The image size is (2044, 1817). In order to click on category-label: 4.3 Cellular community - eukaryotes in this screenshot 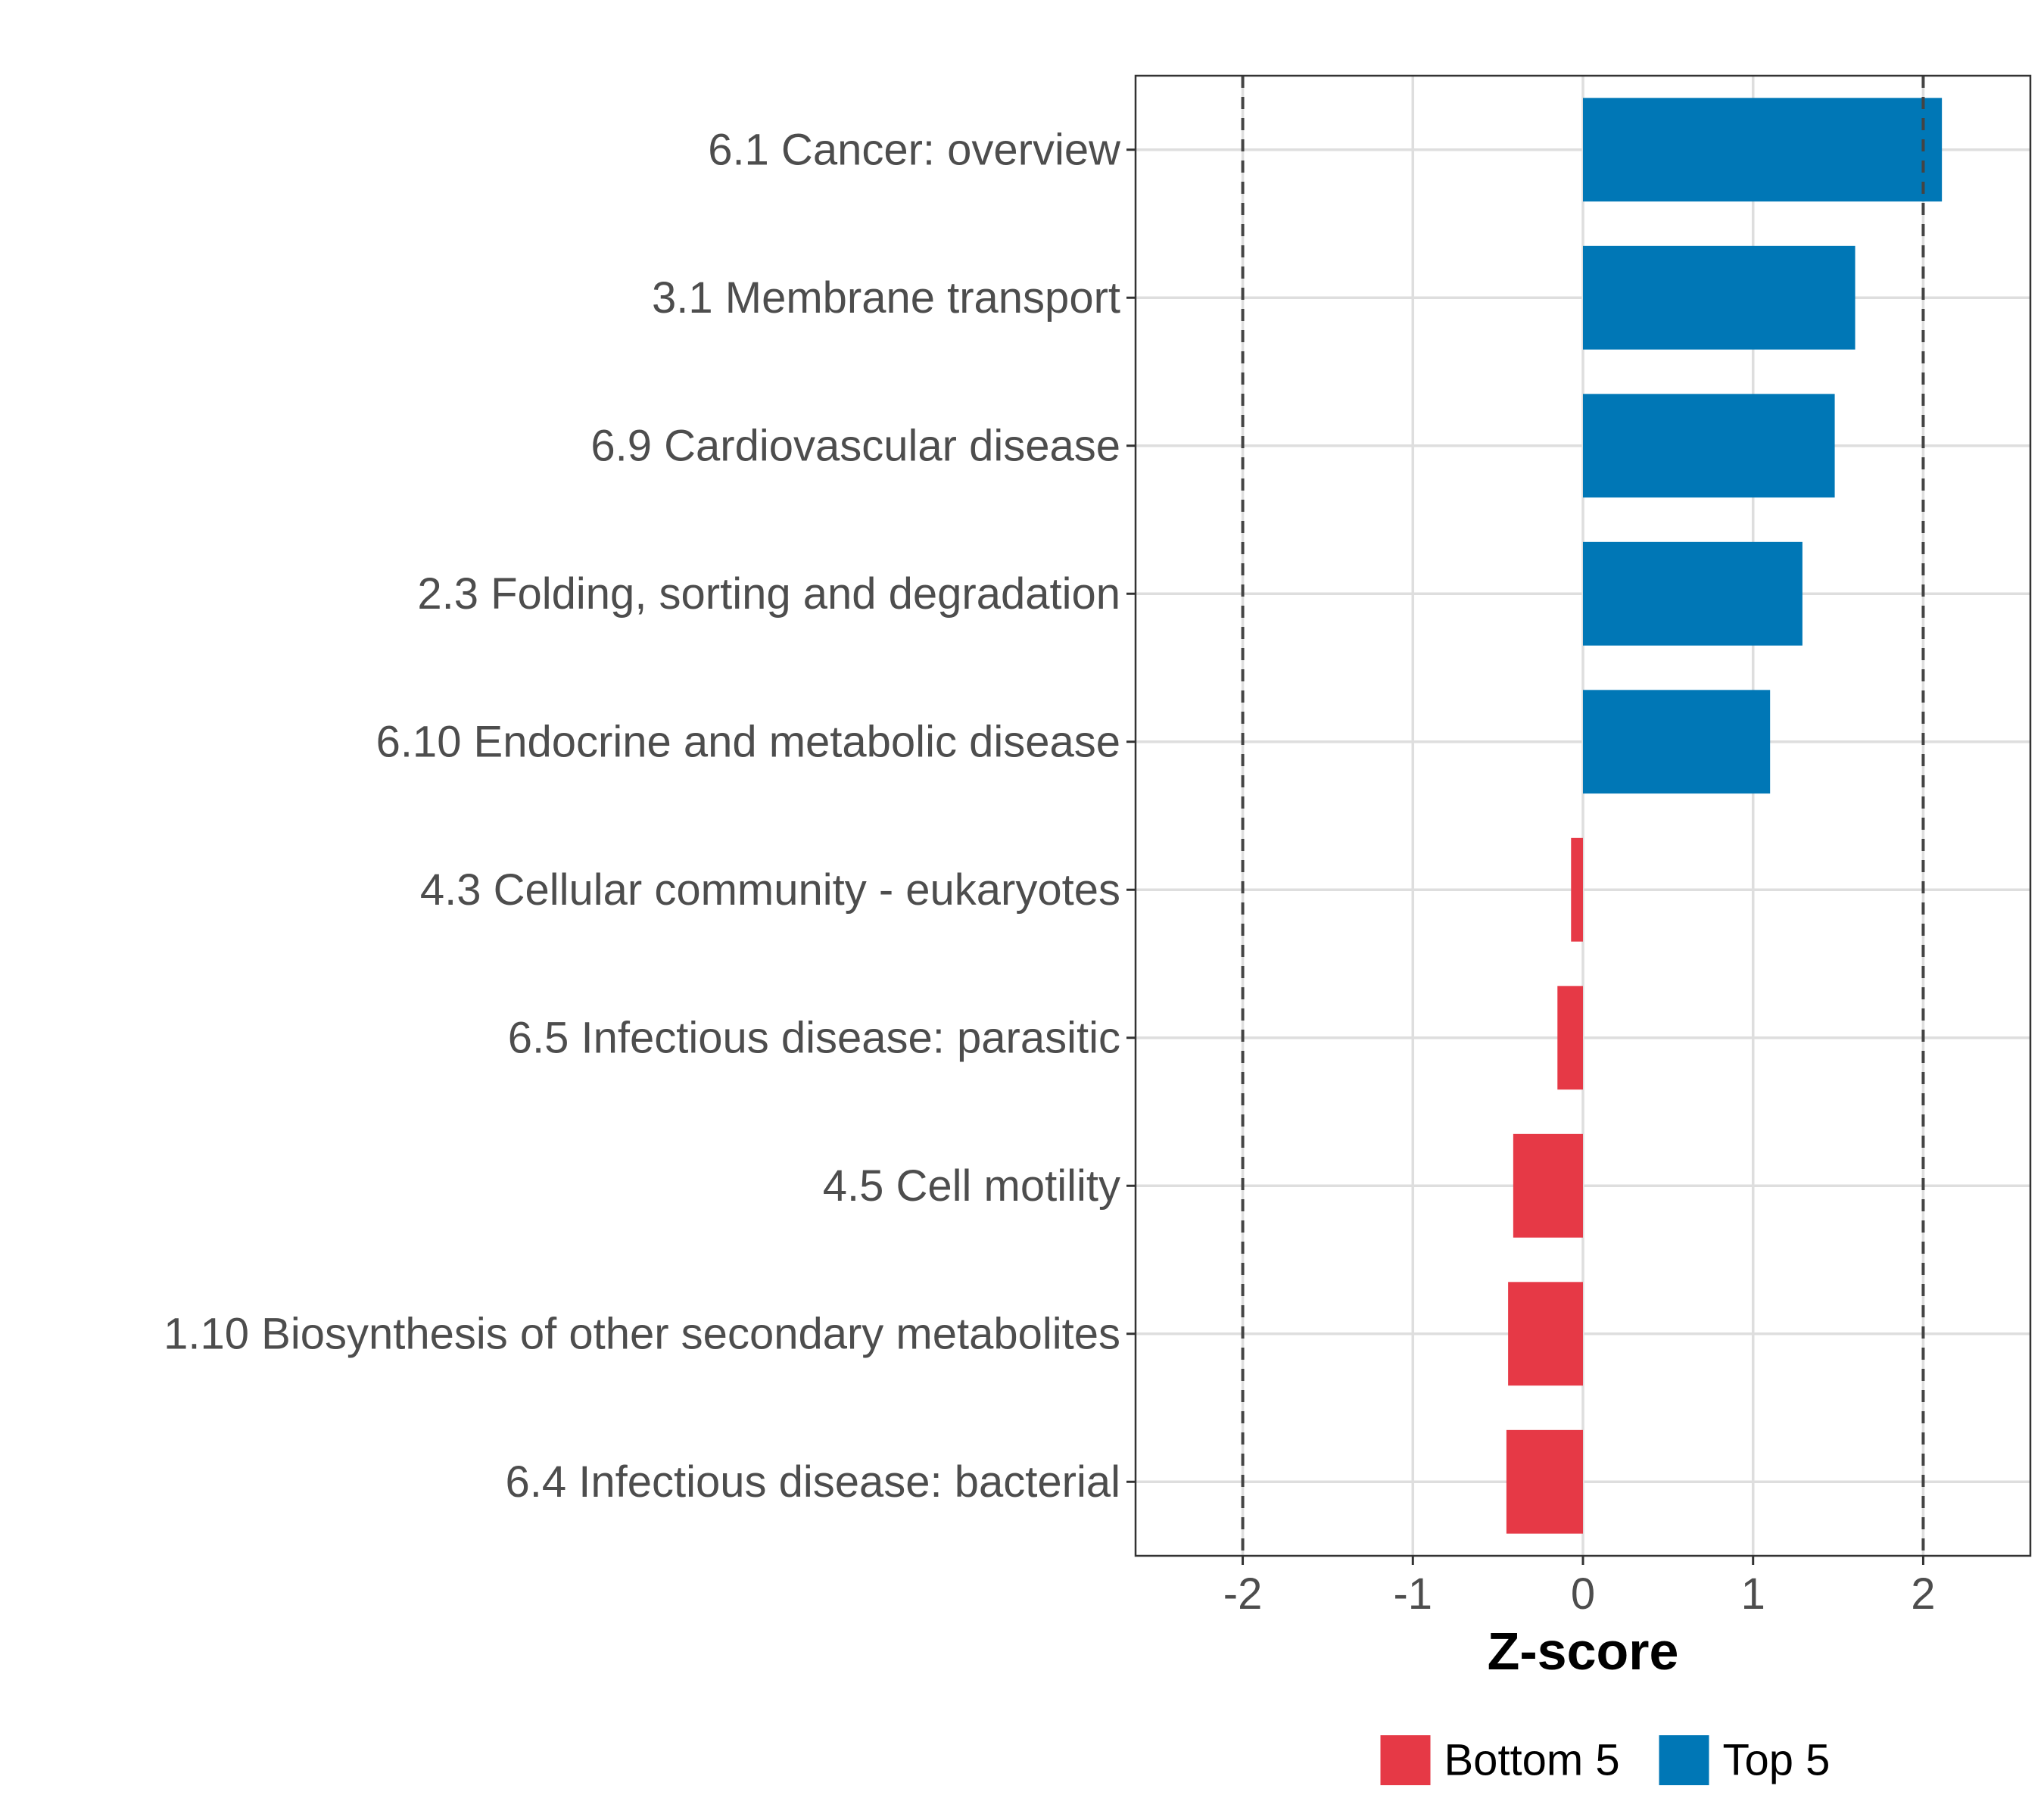, I will do `click(770, 890)`.